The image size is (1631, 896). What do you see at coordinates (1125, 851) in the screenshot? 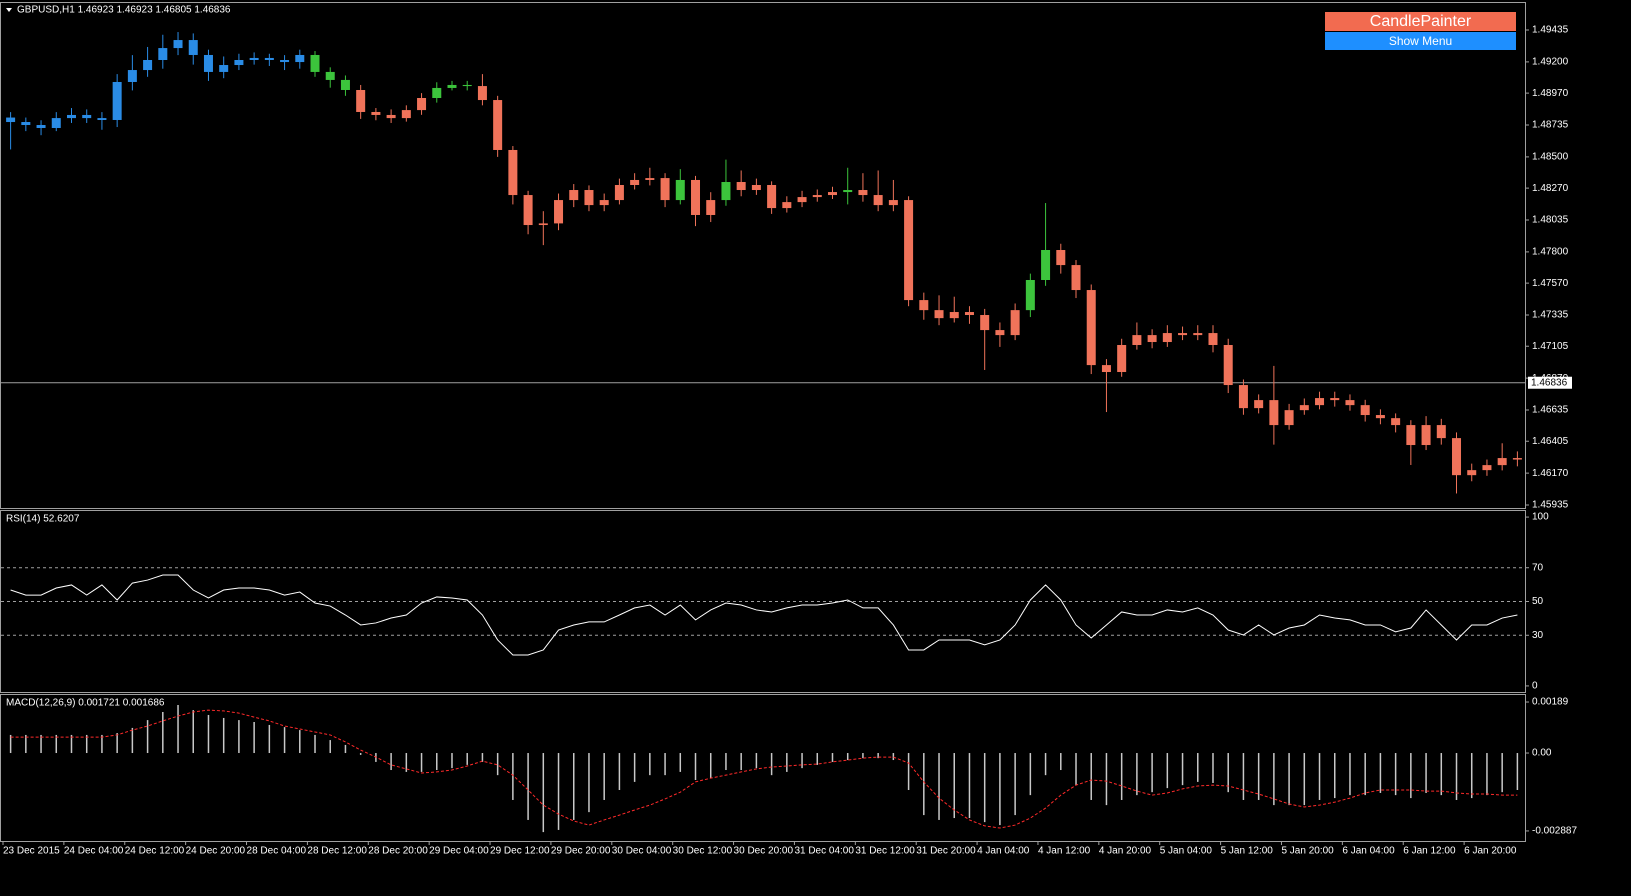
I see `x-tick-label: 4 Jan 20:00` at bounding box center [1125, 851].